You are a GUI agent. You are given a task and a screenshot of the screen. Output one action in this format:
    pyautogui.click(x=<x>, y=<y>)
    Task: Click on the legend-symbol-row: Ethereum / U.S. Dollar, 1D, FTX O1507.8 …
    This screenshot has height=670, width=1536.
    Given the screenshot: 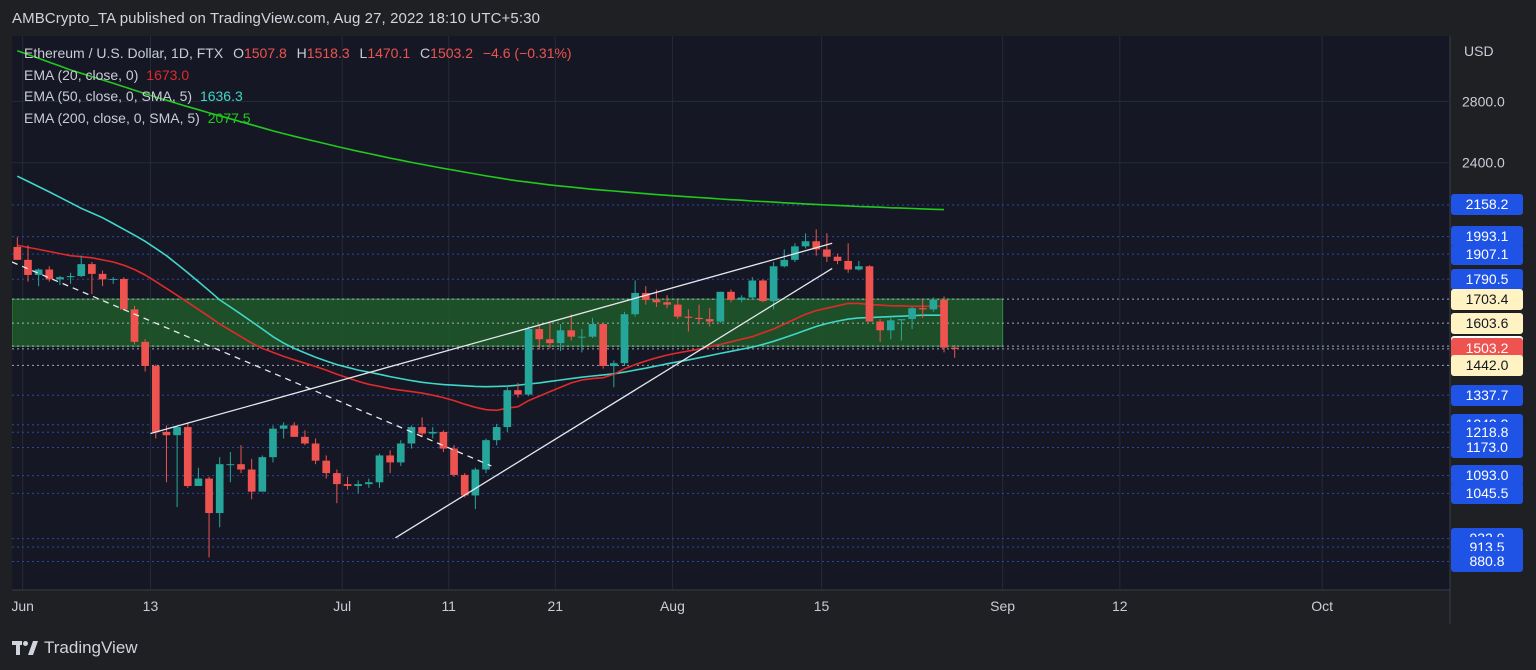 What is the action you would take?
    pyautogui.click(x=298, y=54)
    